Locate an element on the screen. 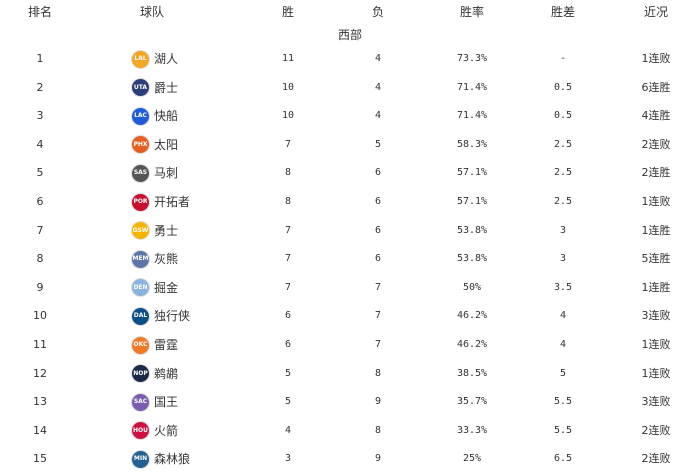 The width and height of the screenshot is (700, 473). team-cell: NOP 鹈鹕 is located at coordinates (155, 374).